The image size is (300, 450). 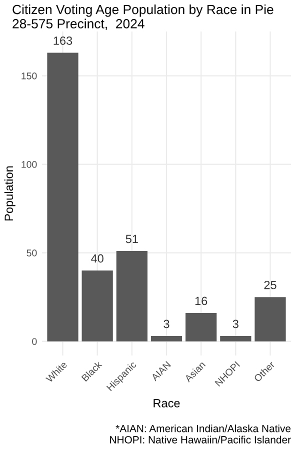 What do you see at coordinates (29, 164) in the screenshot?
I see `y-tick-label: 100` at bounding box center [29, 164].